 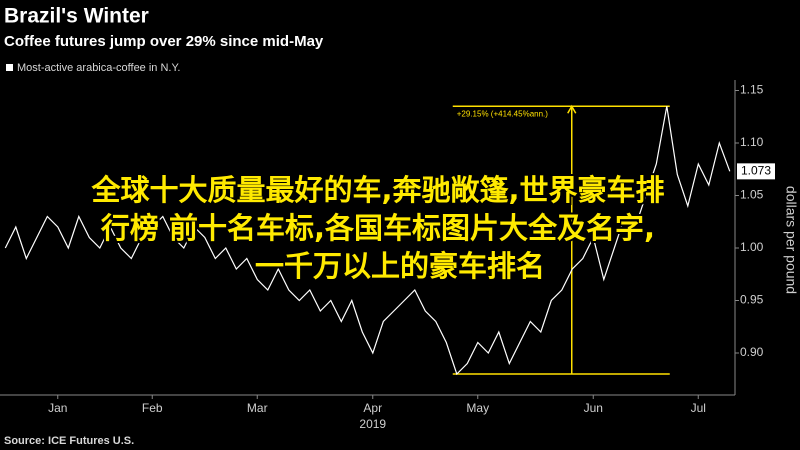 I want to click on annotation-arrow, so click(x=572, y=109).